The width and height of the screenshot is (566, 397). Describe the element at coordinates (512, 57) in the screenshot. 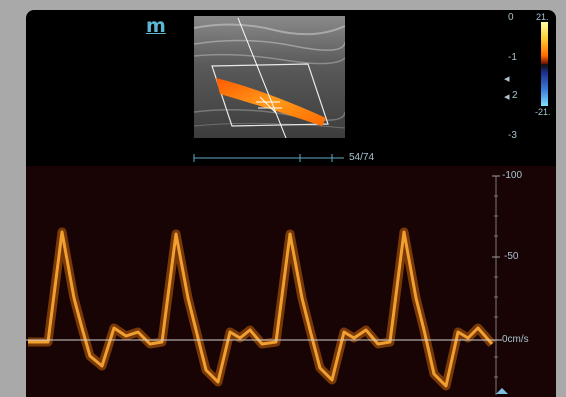

I see `depth-label-1: -1` at that location.